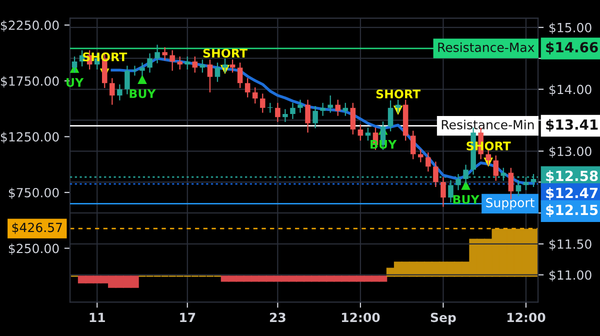 This screenshot has width=600, height=336. I want to click on text: $14.66, so click(572, 48).